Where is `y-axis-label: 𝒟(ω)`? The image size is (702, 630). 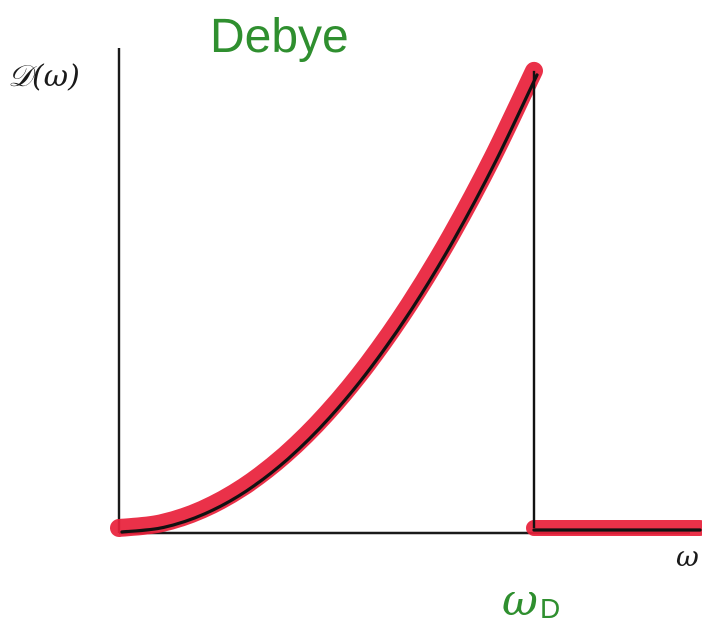
y-axis-label: 𝒟(ω) is located at coordinates (44, 76).